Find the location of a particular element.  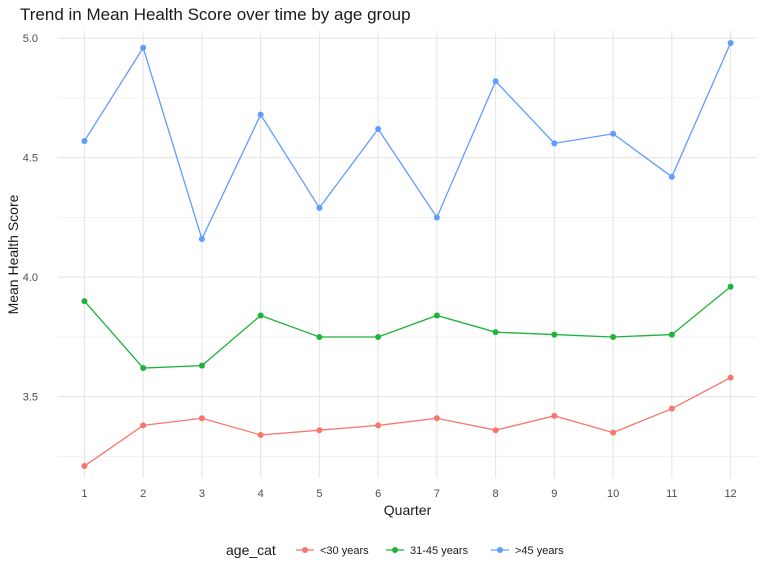

legend-item-label: 31-45 years is located at coordinates (439, 551).